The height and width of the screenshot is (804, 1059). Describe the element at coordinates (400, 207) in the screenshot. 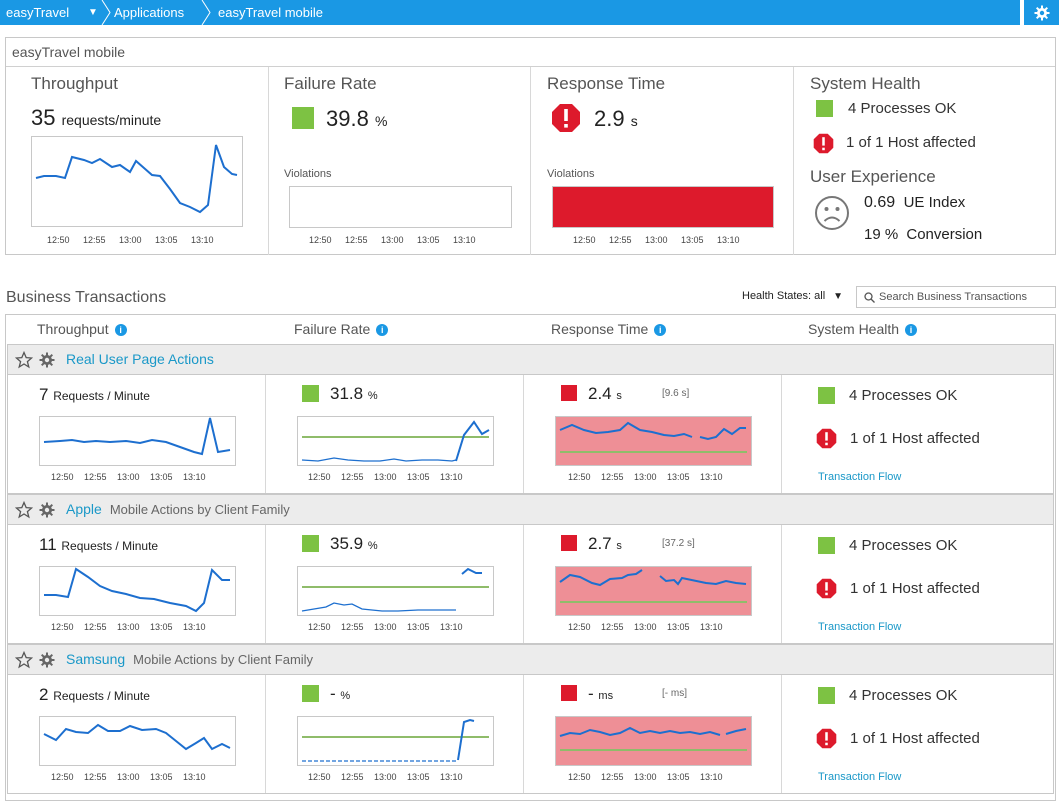

I see `failure-violations-chart` at that location.